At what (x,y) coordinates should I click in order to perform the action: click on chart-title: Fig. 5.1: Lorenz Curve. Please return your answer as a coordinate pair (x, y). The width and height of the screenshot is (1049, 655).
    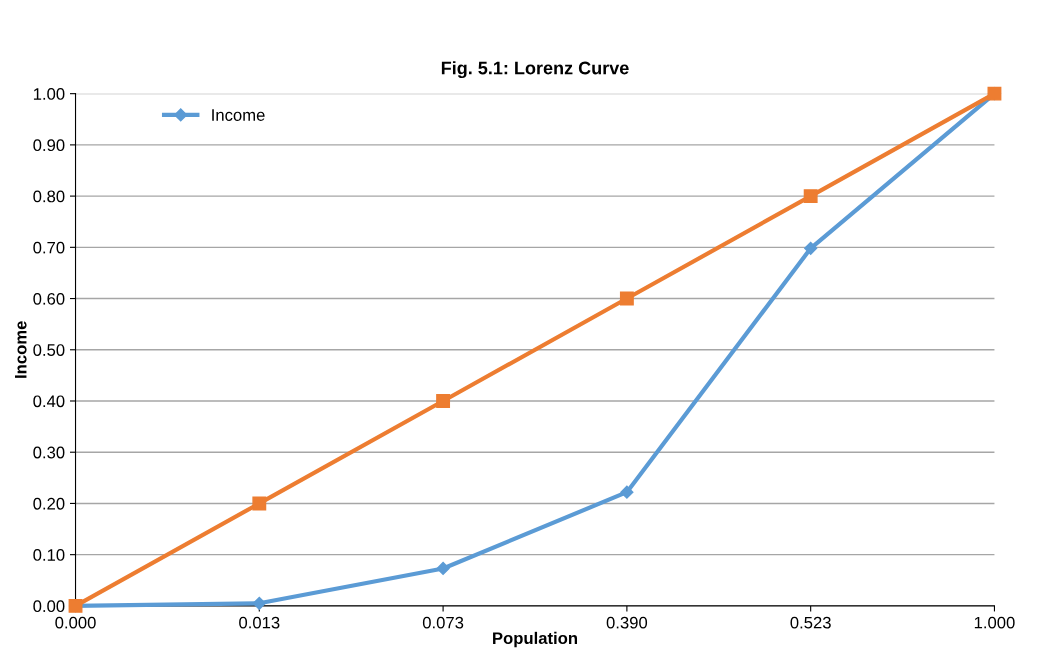
    Looking at the image, I should click on (535, 70).